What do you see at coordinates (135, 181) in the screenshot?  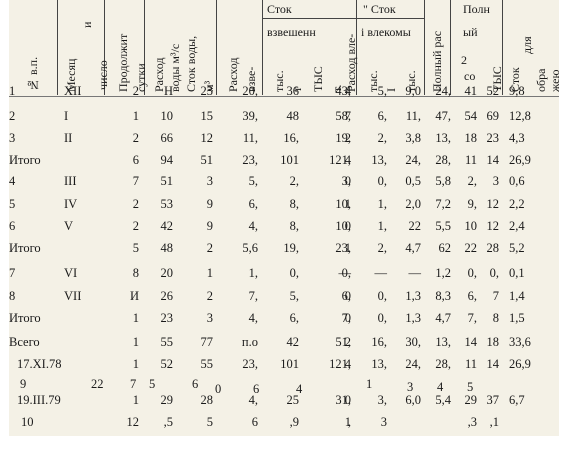 I see `table-cell-dur: 7` at bounding box center [135, 181].